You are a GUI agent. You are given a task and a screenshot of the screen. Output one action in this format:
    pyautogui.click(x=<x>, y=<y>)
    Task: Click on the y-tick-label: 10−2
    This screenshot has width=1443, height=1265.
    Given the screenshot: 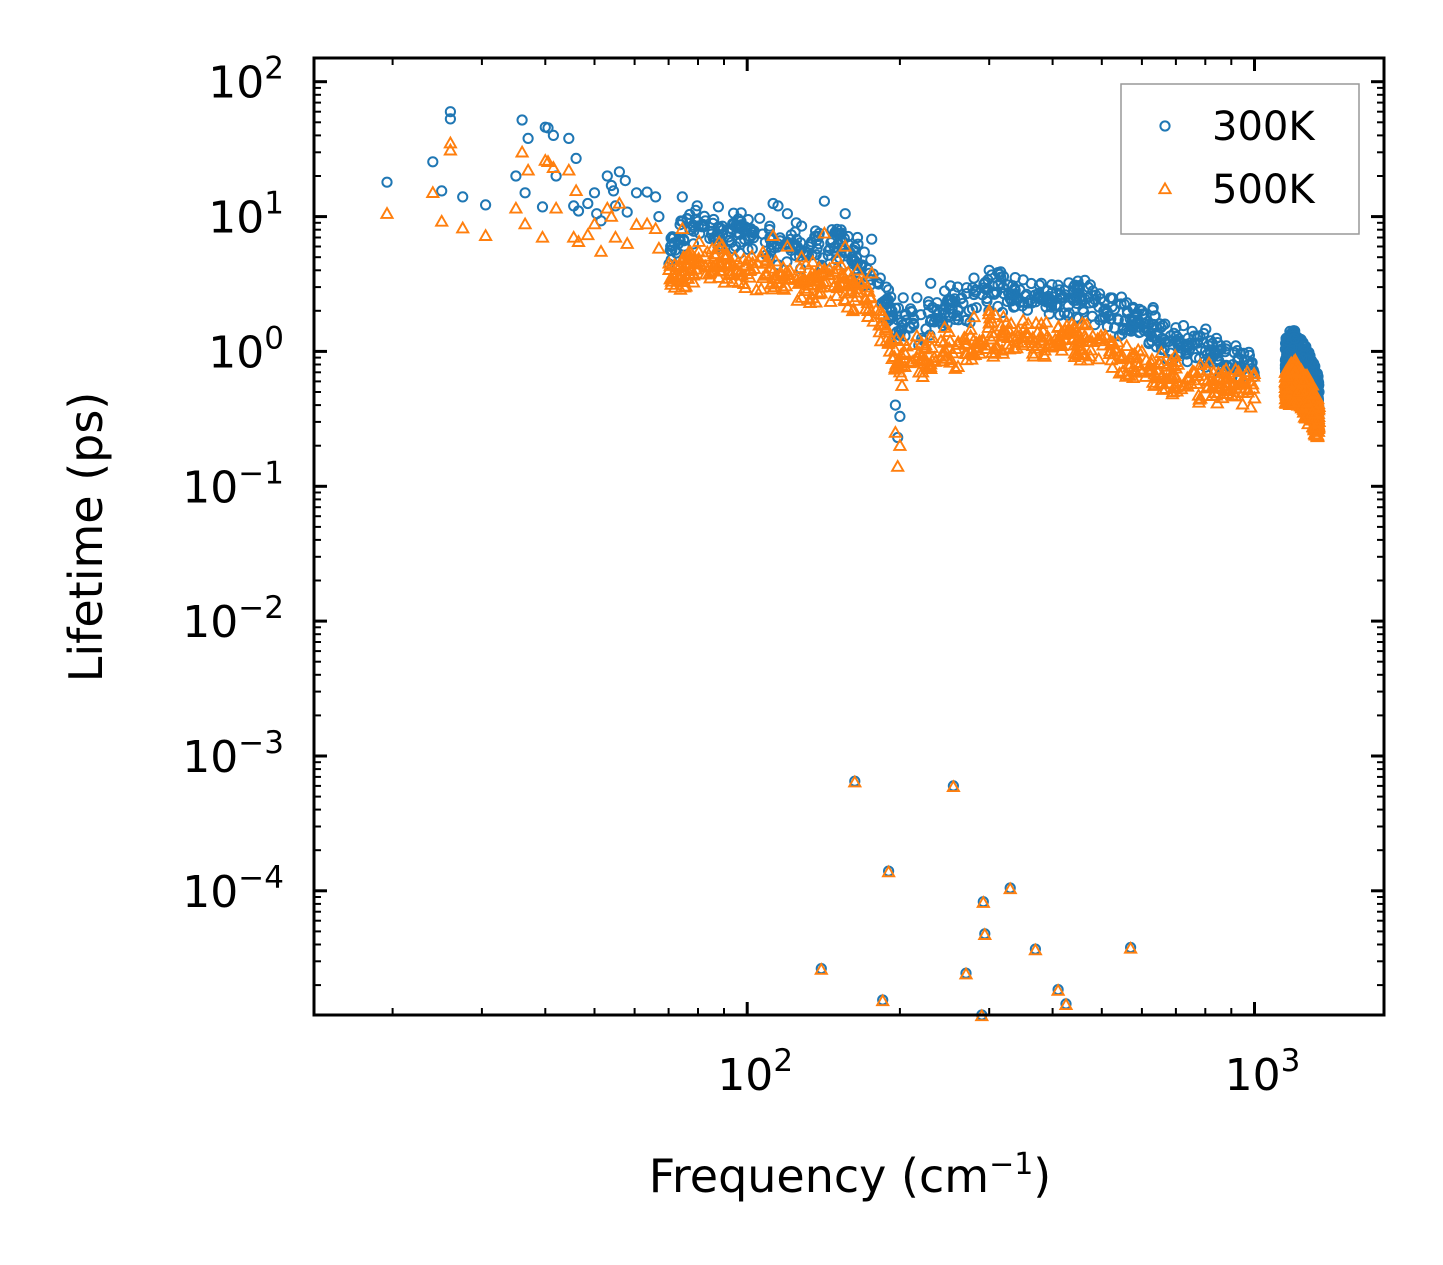 What is the action you would take?
    pyautogui.click(x=233, y=619)
    